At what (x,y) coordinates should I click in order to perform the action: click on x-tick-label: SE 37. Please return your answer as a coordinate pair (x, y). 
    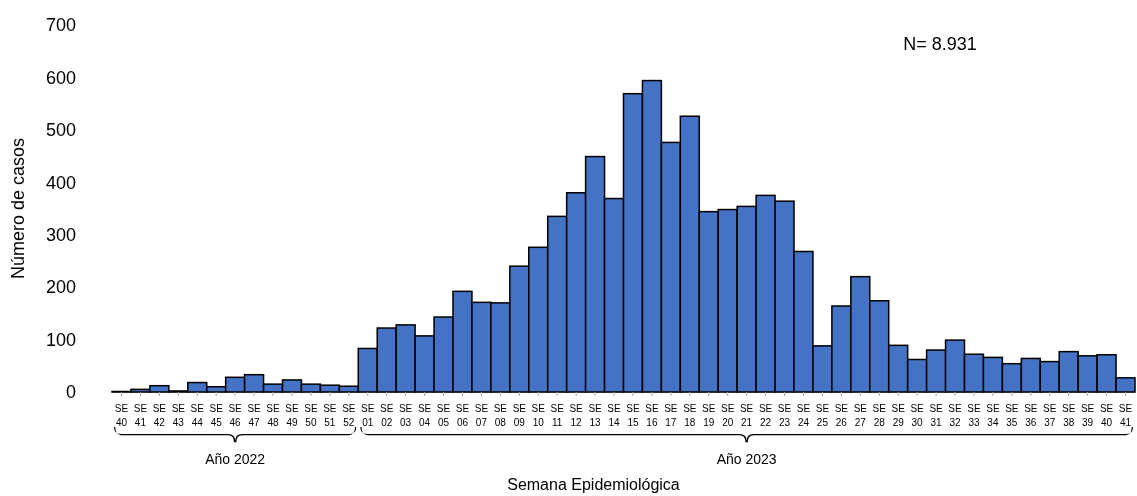
    Looking at the image, I should click on (1050, 415).